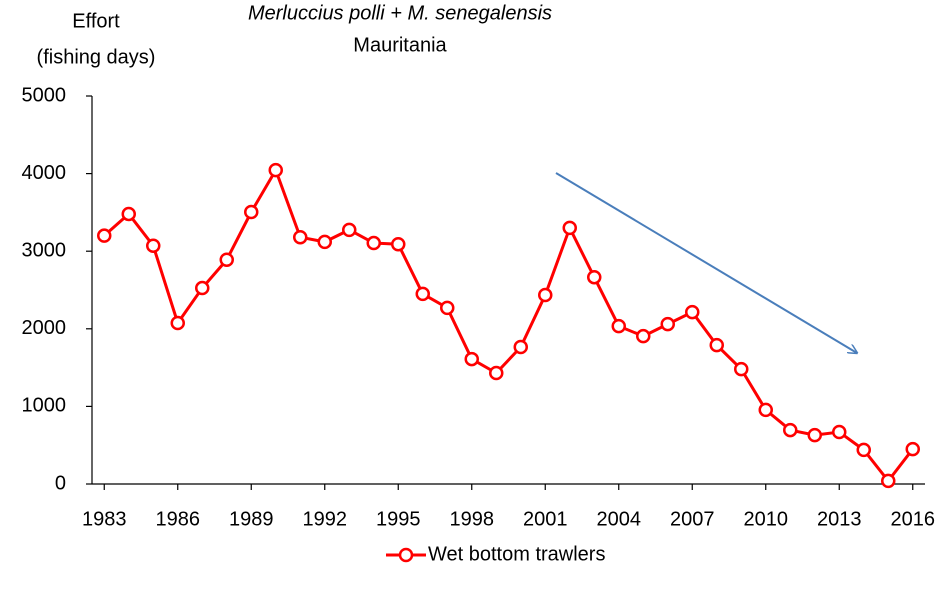 The width and height of the screenshot is (949, 599). I want to click on legend-label: Wet bottom trawlers, so click(516, 554).